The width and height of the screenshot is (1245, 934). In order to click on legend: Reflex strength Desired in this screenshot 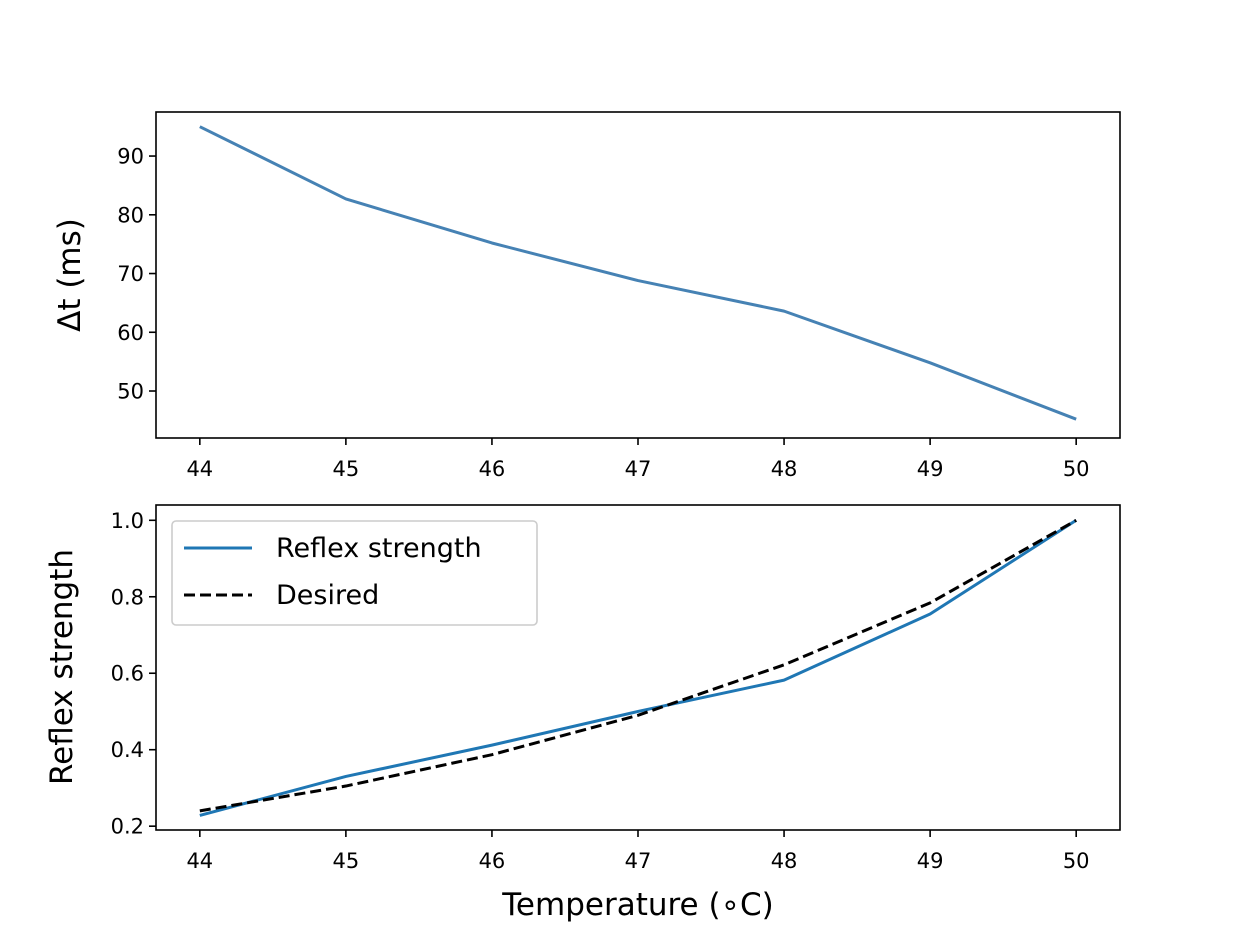, I will do `click(354, 573)`.